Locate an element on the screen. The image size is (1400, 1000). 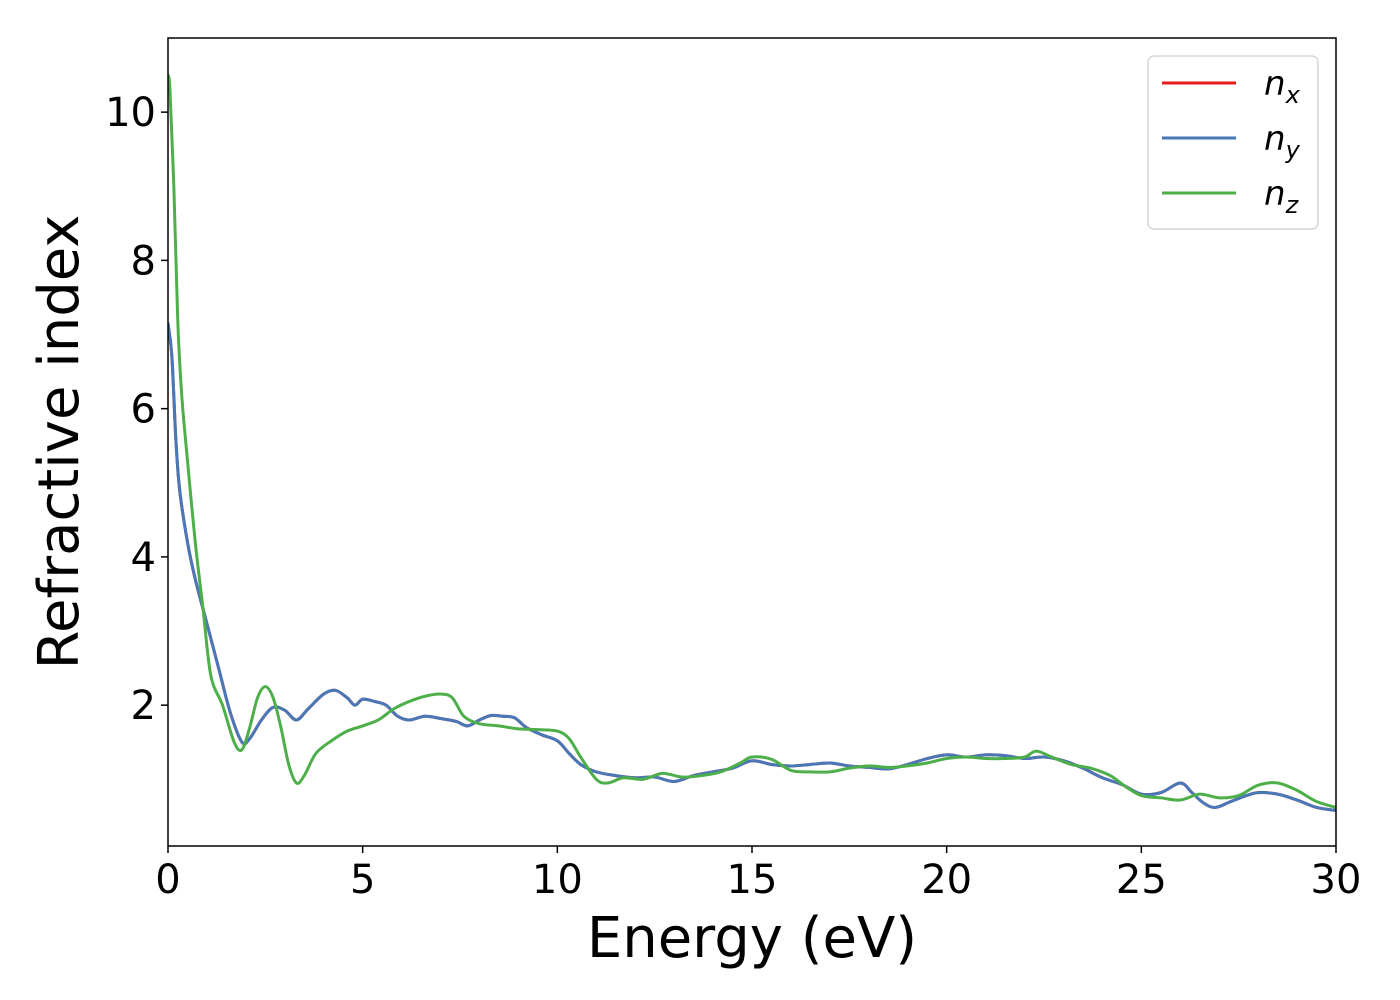
x-tick-label: 0 is located at coordinates (167, 880).